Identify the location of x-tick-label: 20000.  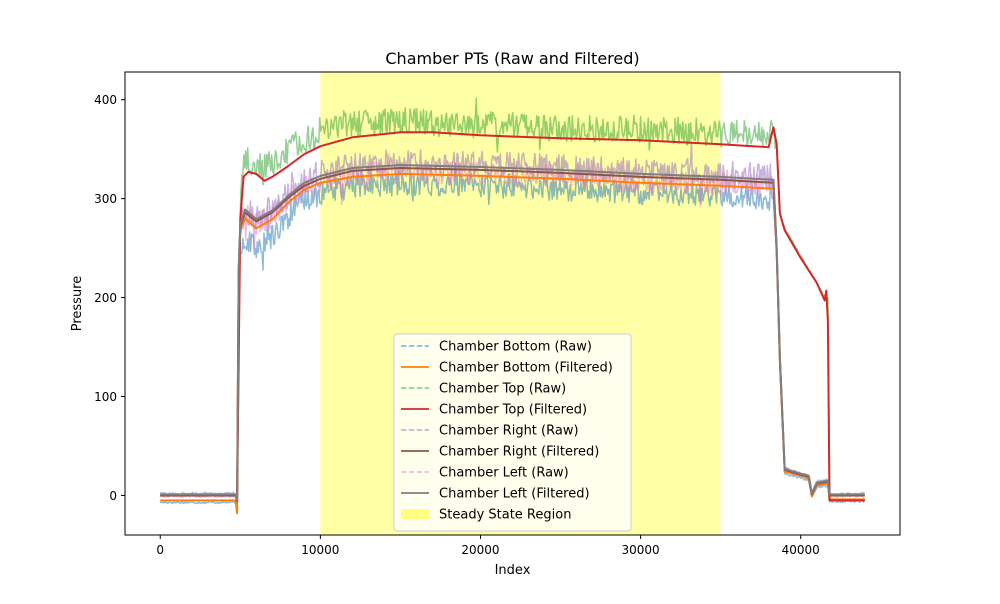
(480, 550).